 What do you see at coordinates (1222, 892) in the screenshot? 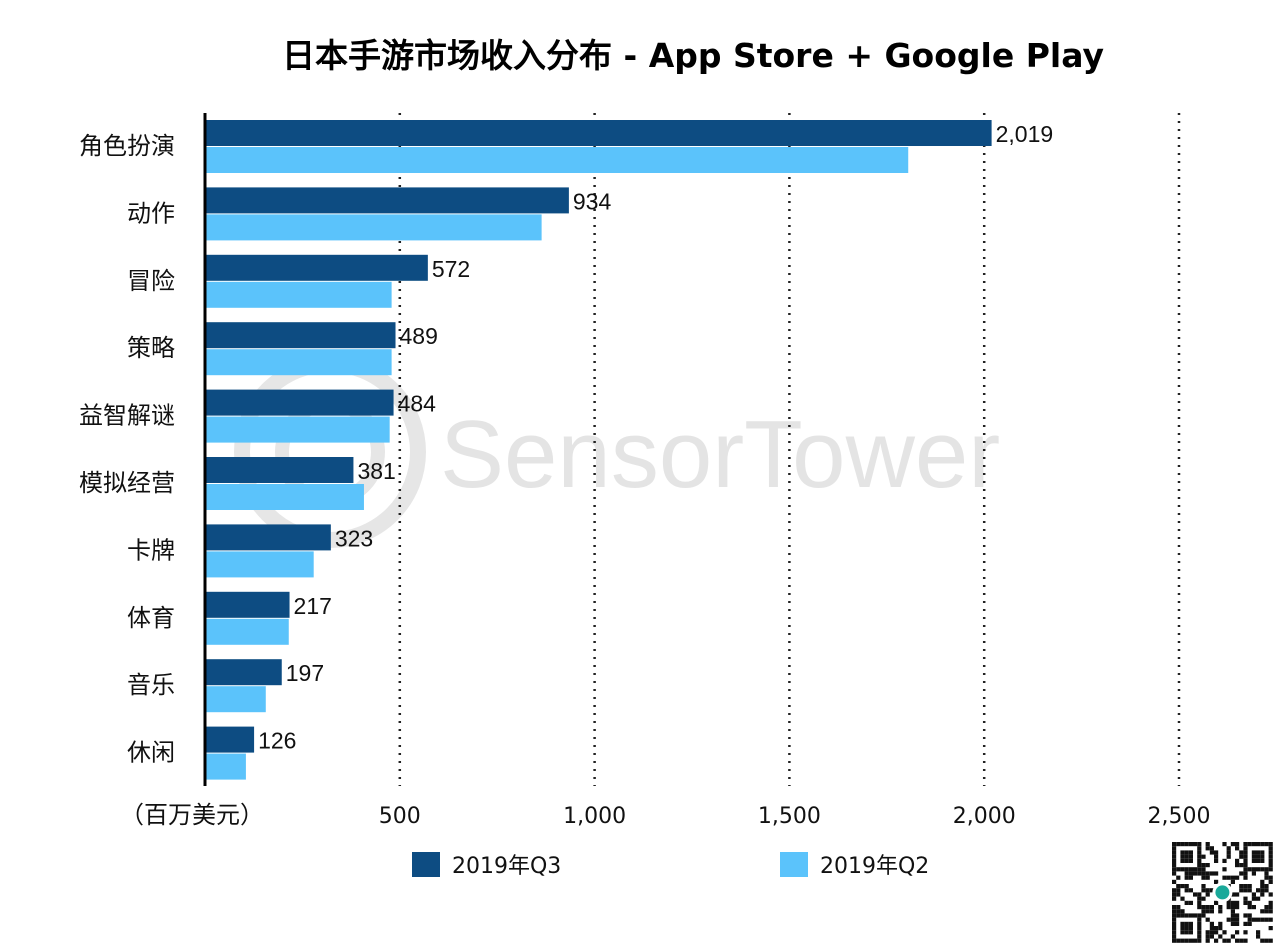
I see `qr-code-icon` at bounding box center [1222, 892].